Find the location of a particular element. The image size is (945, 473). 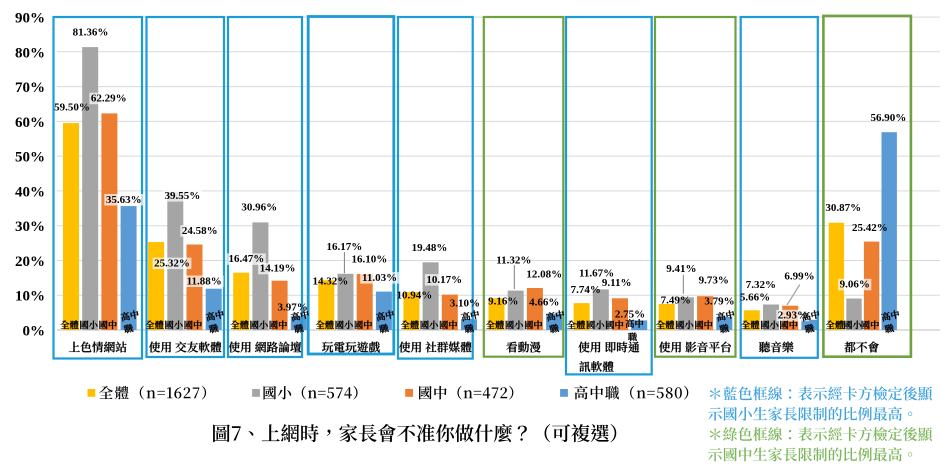

svg-text: 16.47% is located at coordinates (247, 259).